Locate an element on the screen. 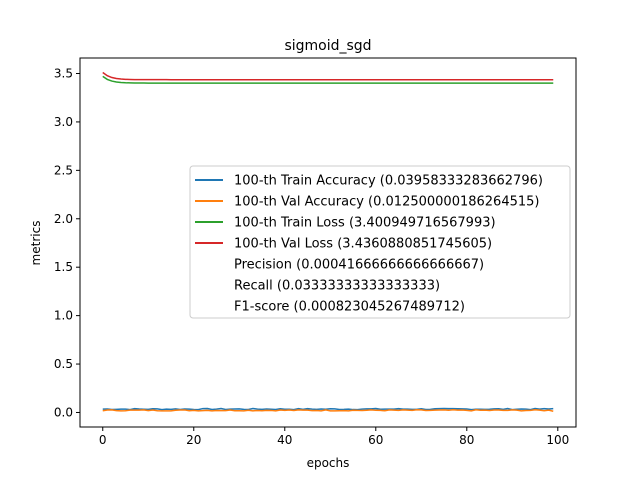 This screenshot has width=640, height=480. legend-label: 100-th Val Loss (3.4360880851745605) is located at coordinates (363, 244).